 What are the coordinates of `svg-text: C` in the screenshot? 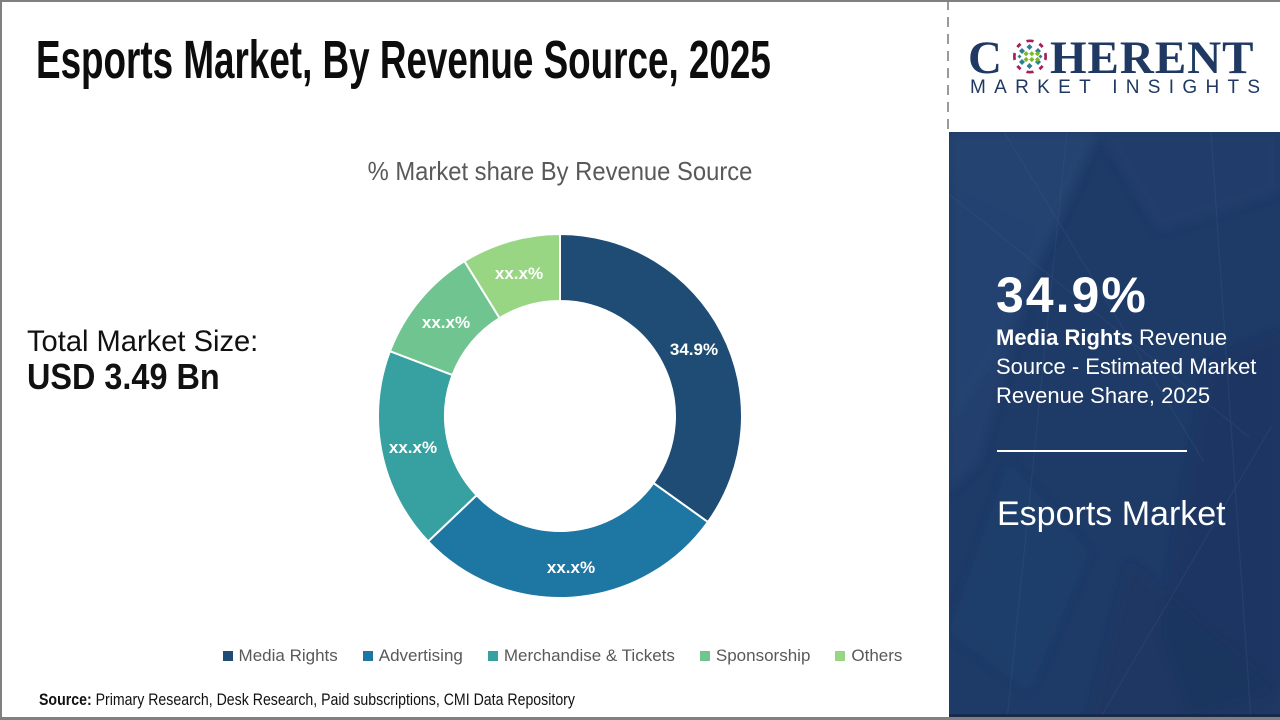 It's located at (985, 58).